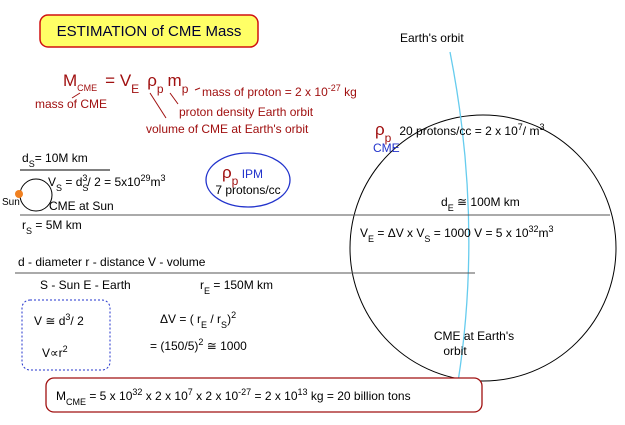 The width and height of the screenshot is (625, 425). I want to click on ipm-density: ρp IPM, so click(242, 175).